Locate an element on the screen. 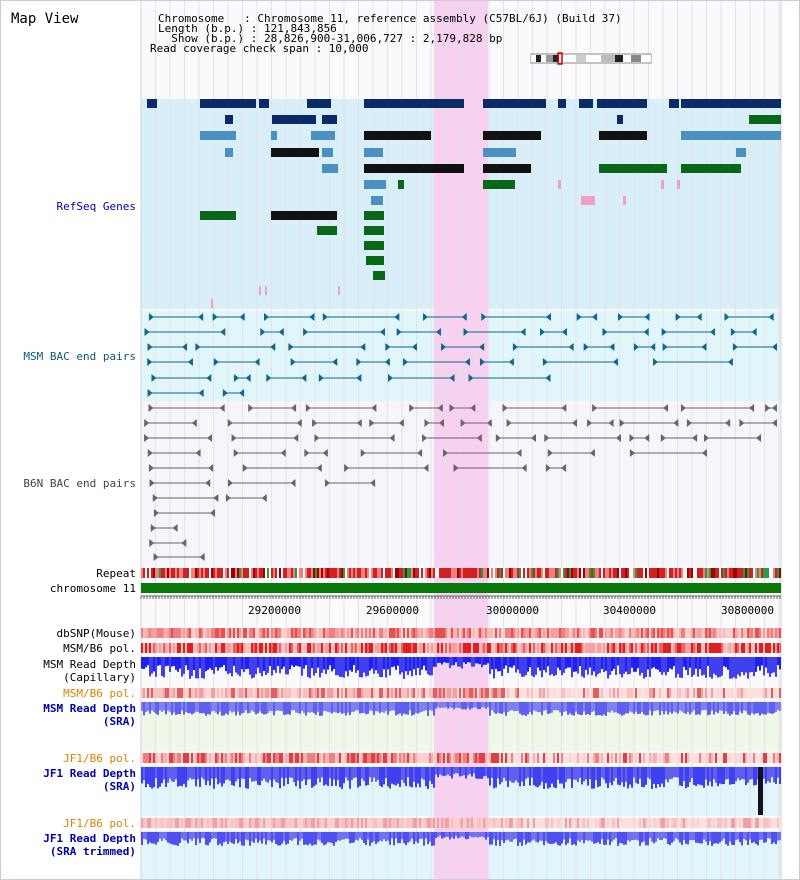 This screenshot has width=800, height=880. track-label-msm-pol: MSM/B6 pol. is located at coordinates (99, 648).